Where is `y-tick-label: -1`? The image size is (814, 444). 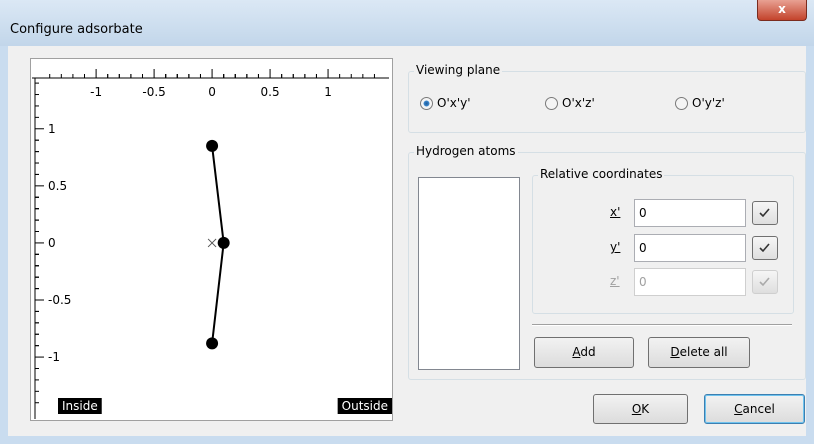 y-tick-label: -1 is located at coordinates (54, 357).